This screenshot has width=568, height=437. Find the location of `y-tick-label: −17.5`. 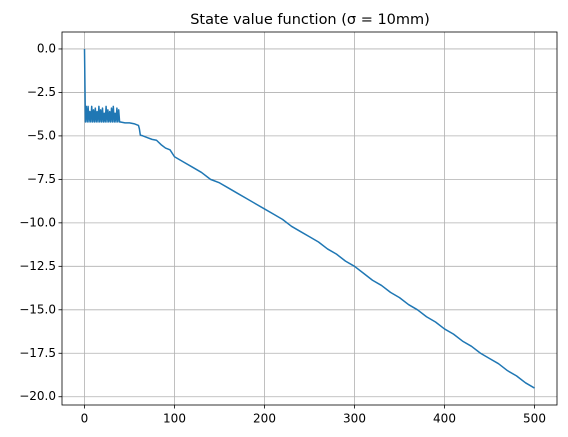

y-tick-label: −17.5 is located at coordinates (37, 353).